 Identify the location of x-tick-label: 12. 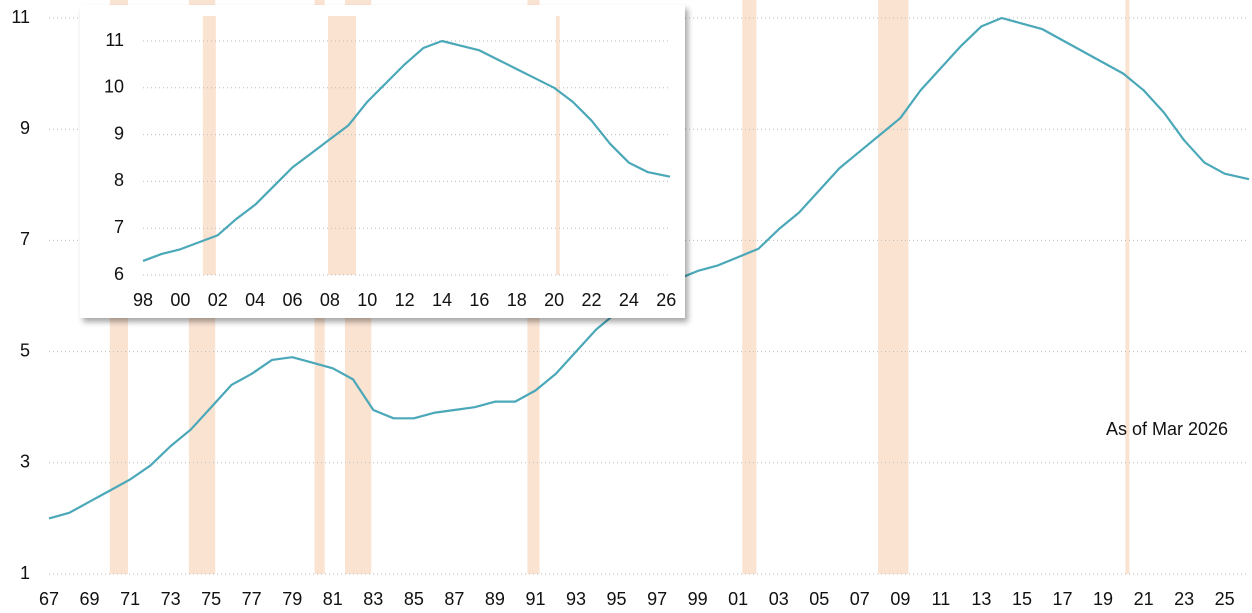
(405, 300).